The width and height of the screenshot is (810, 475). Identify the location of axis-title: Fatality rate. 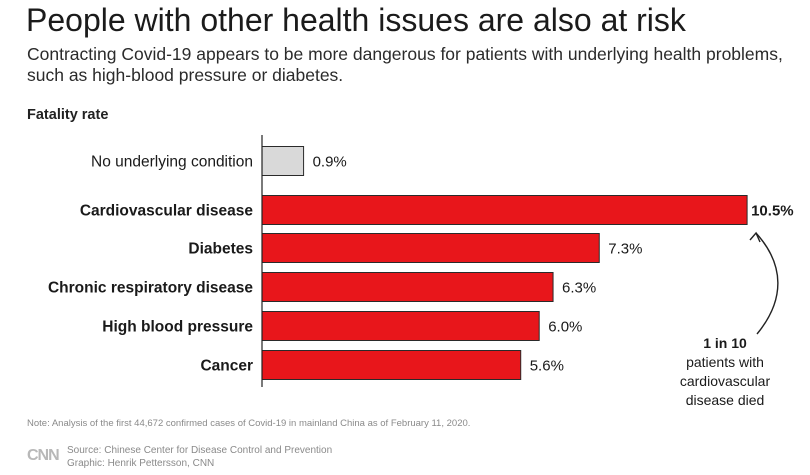
(68, 115).